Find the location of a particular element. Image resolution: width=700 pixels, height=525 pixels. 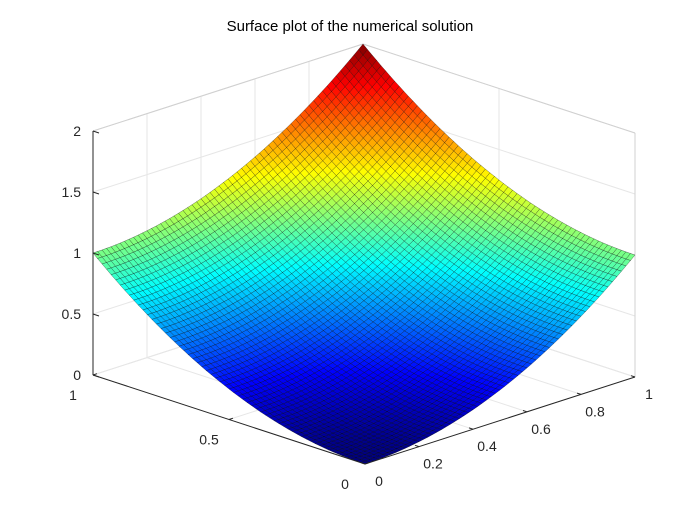

x-tick-label: 1 is located at coordinates (649, 394).